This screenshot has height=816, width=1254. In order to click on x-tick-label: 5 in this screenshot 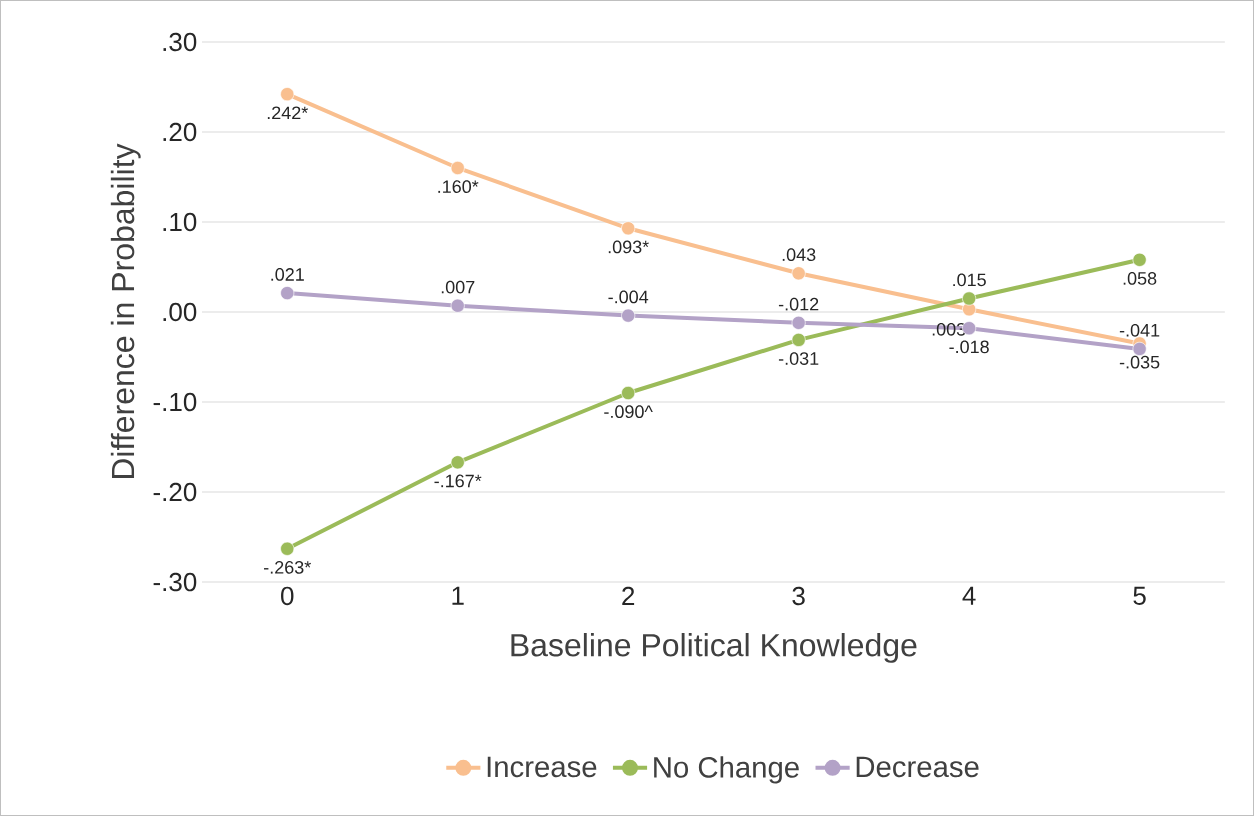, I will do `click(1139, 595)`.